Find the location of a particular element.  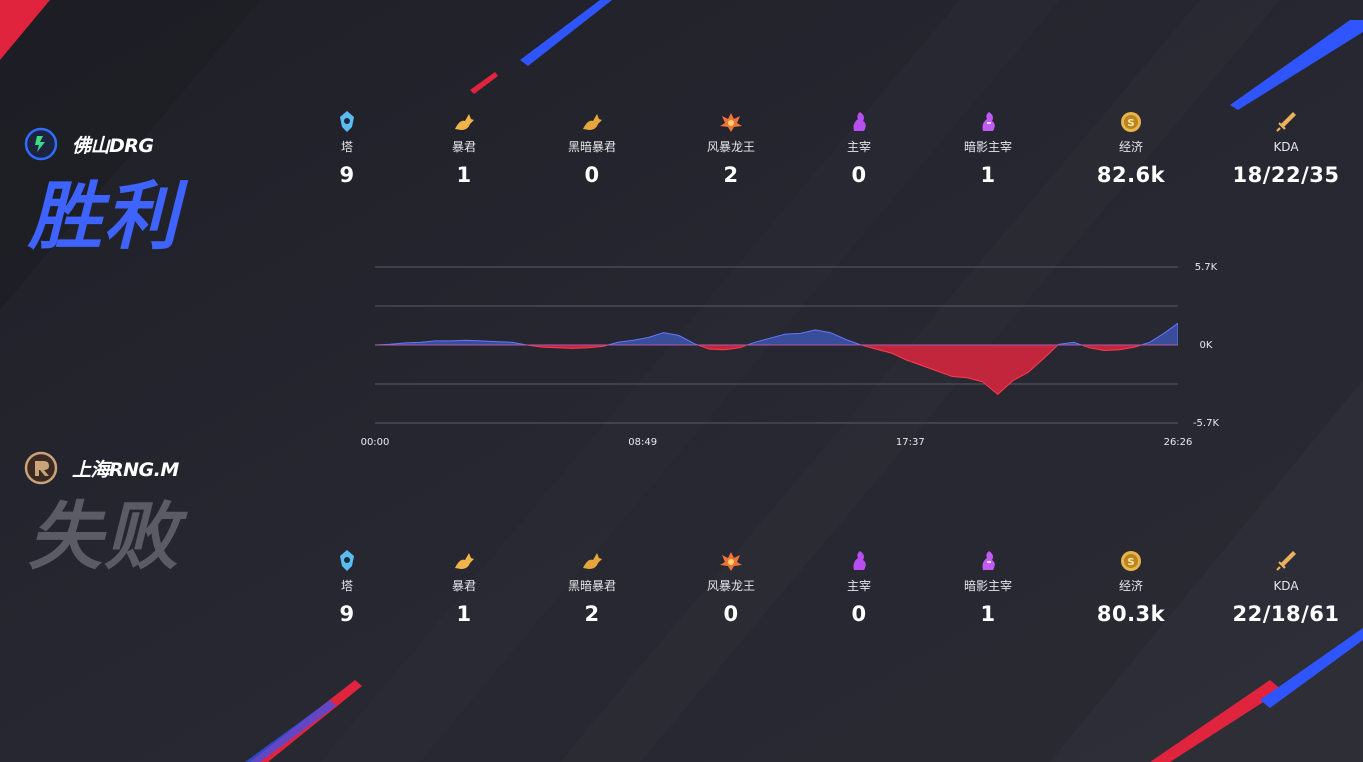

drg-logo-icon is located at coordinates (41, 144).